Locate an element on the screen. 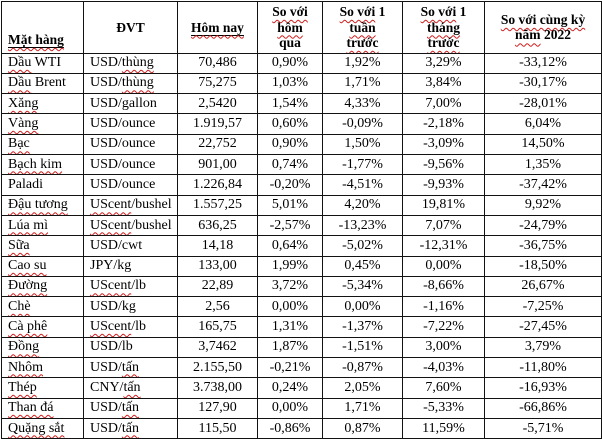 This screenshot has width=602, height=439. spellcheck-squiggle: Quặng sắt is located at coordinates (36, 428).